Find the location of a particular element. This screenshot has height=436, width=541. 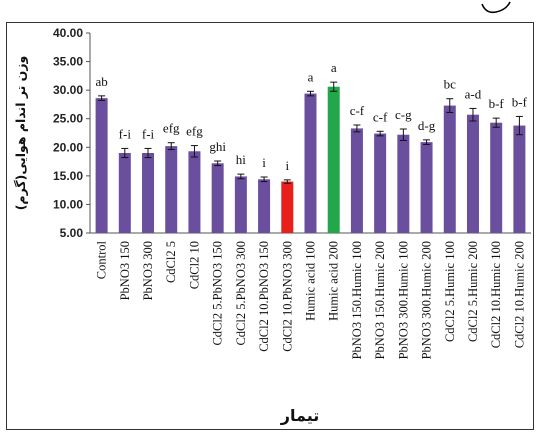

category-label: CdCl2 10.Humic 100 is located at coordinates (496, 294).